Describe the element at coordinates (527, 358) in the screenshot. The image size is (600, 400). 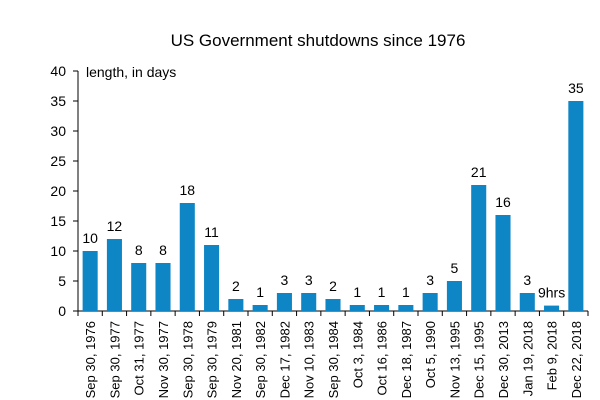
I see `category-label: Jan 19, 2018` at that location.